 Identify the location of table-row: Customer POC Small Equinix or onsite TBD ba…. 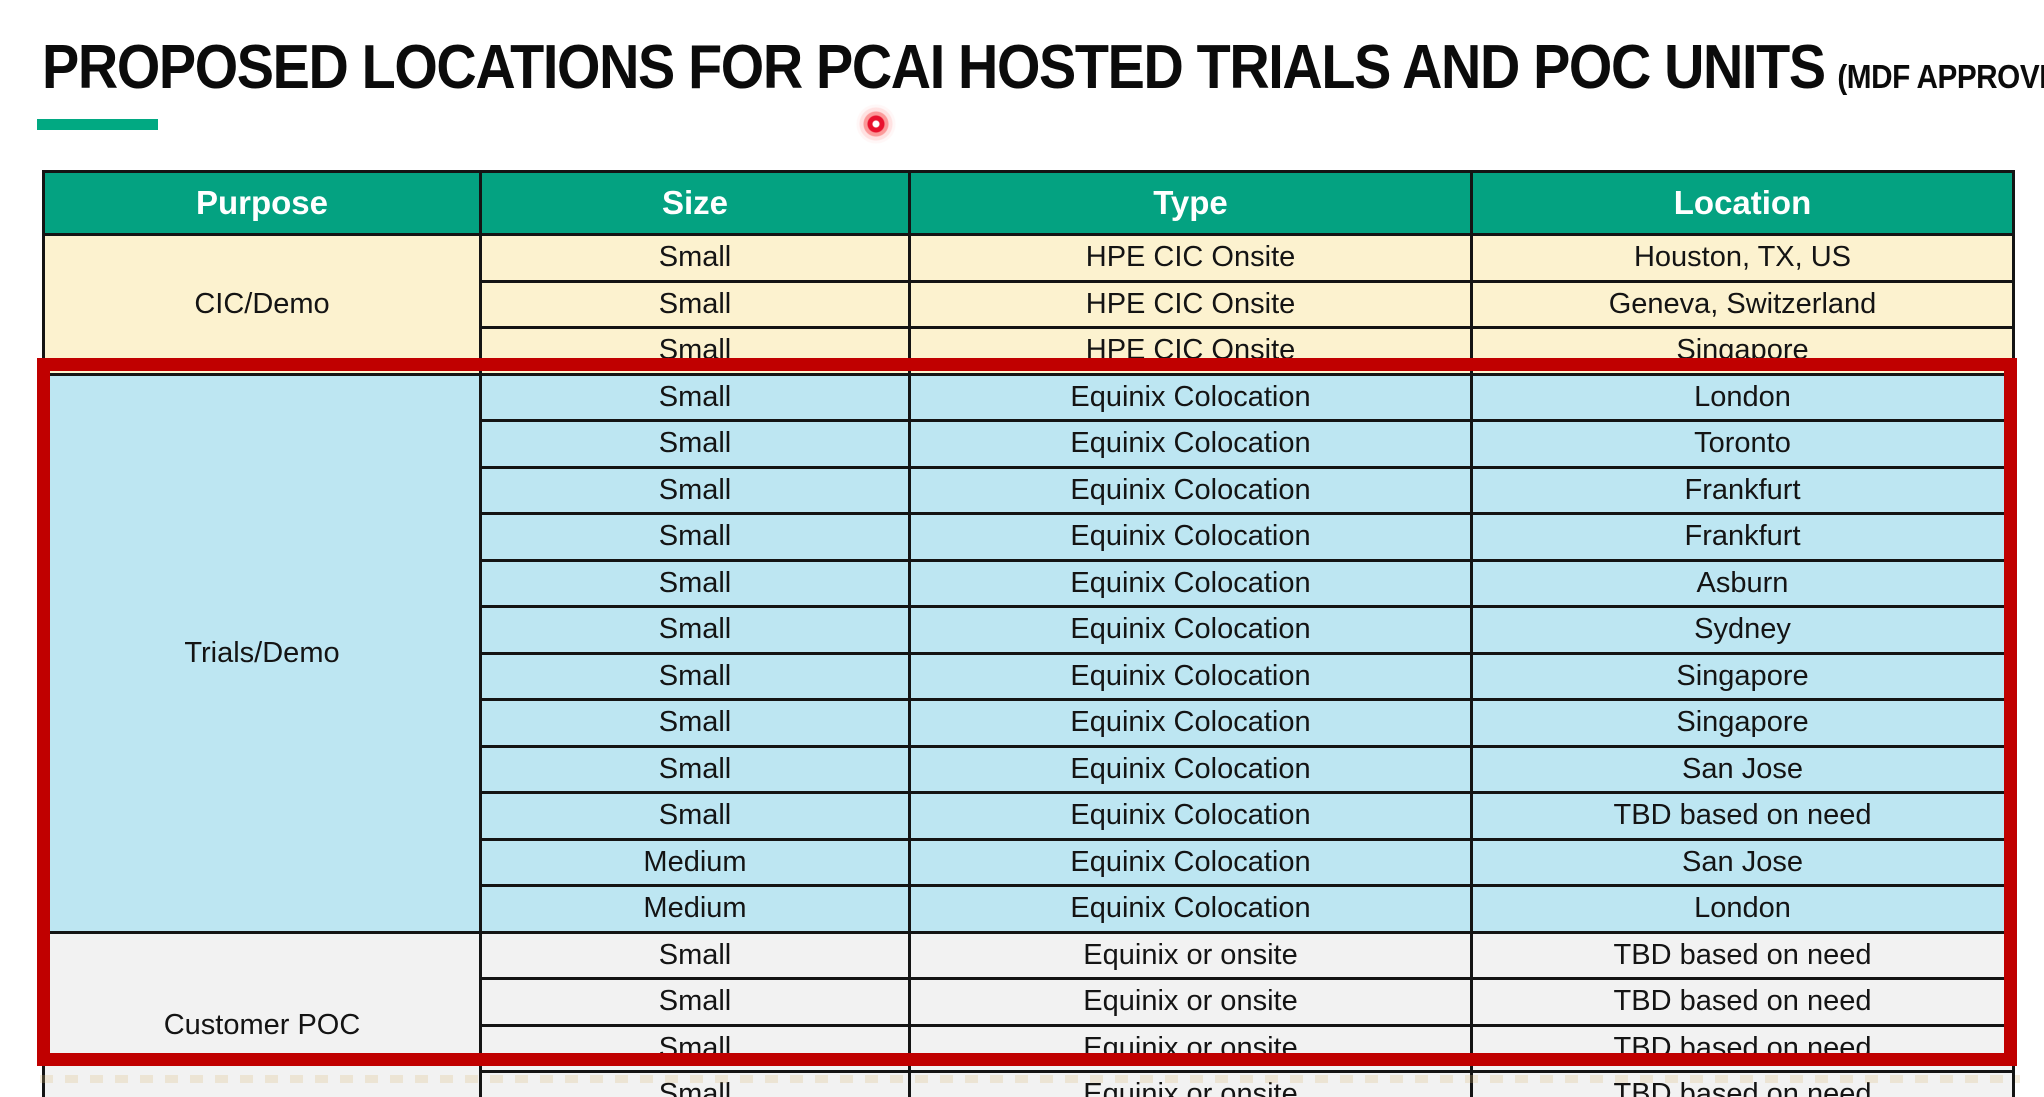
(1028, 1013).